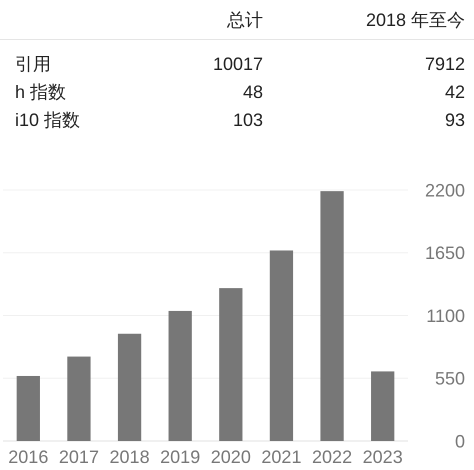 The image size is (474, 470). I want to click on y-tick-label: 0, so click(459, 441).